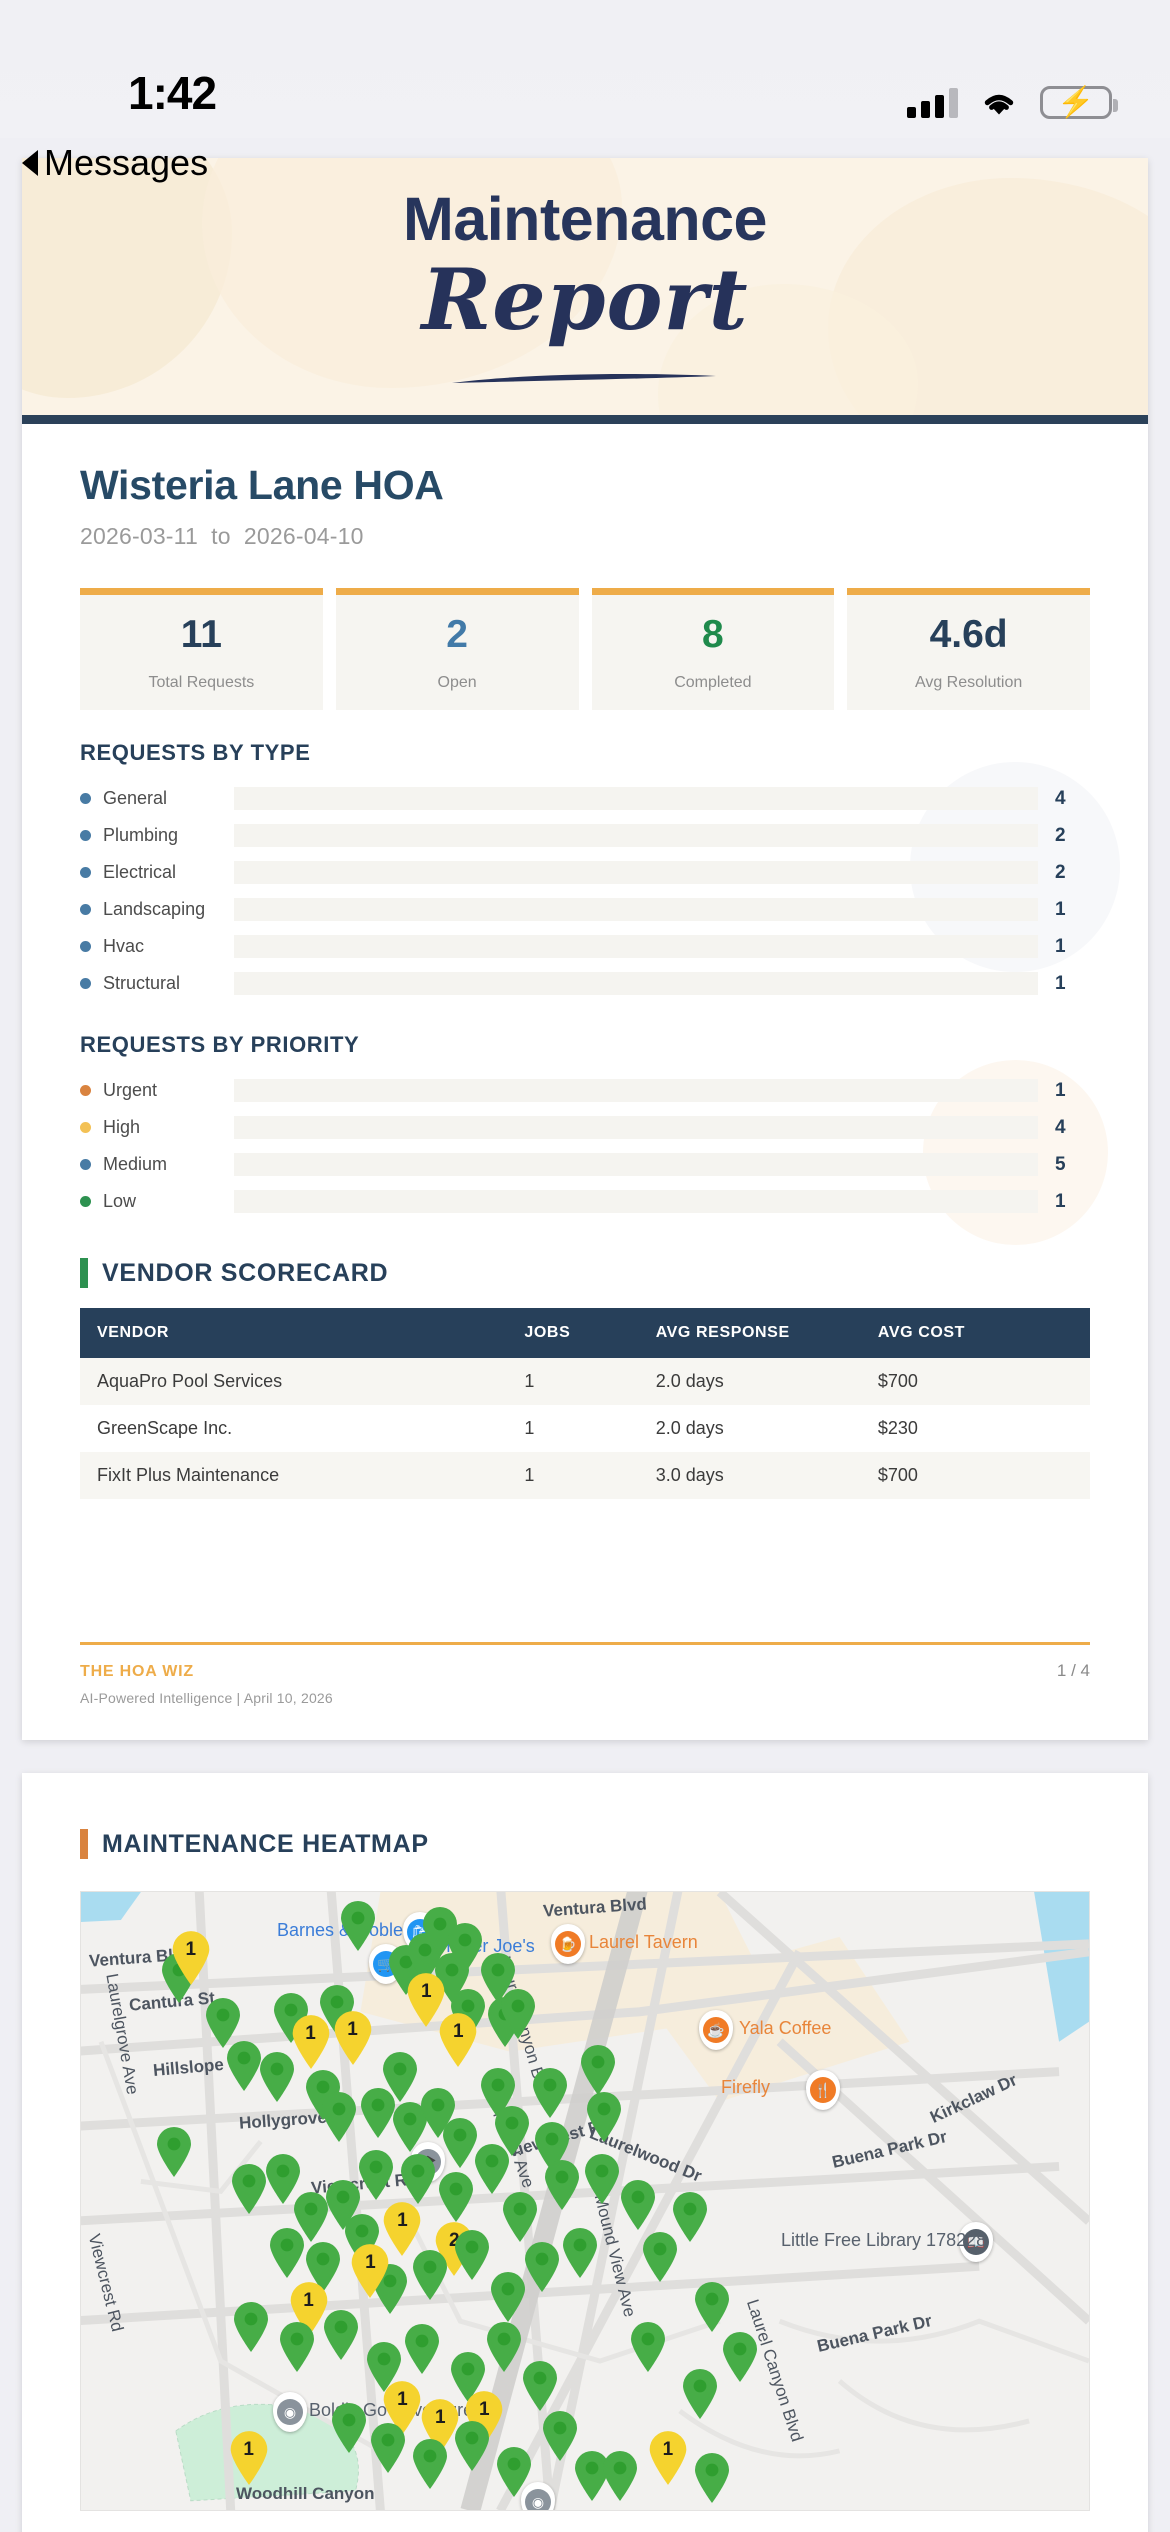 This screenshot has width=1170, height=2532. Describe the element at coordinates (823, 2090) in the screenshot. I see `restaurant-icon: 🍴` at that location.